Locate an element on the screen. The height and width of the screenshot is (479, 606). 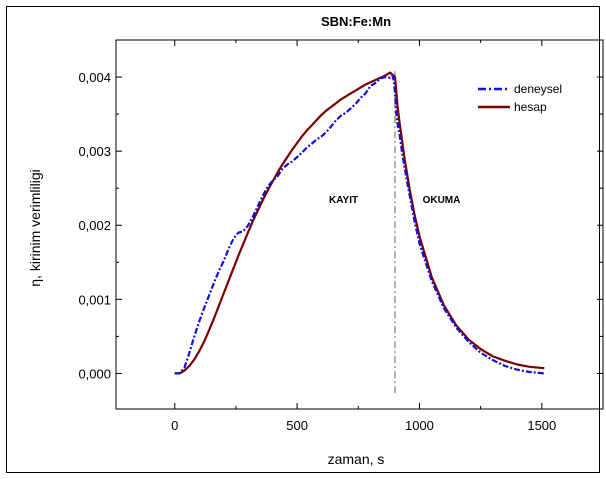
y-tick-label: 0,002 is located at coordinates (94, 225).